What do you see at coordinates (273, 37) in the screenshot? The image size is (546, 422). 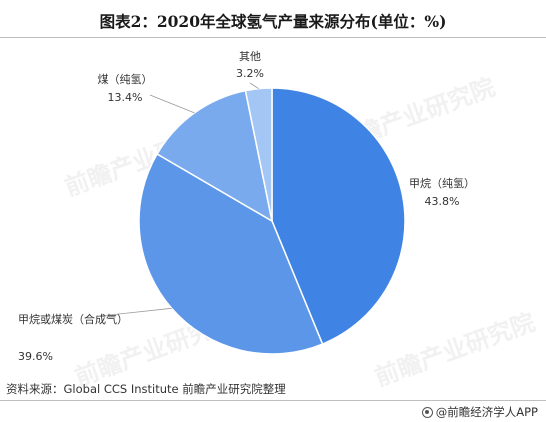 I see `title-divider` at bounding box center [273, 37].